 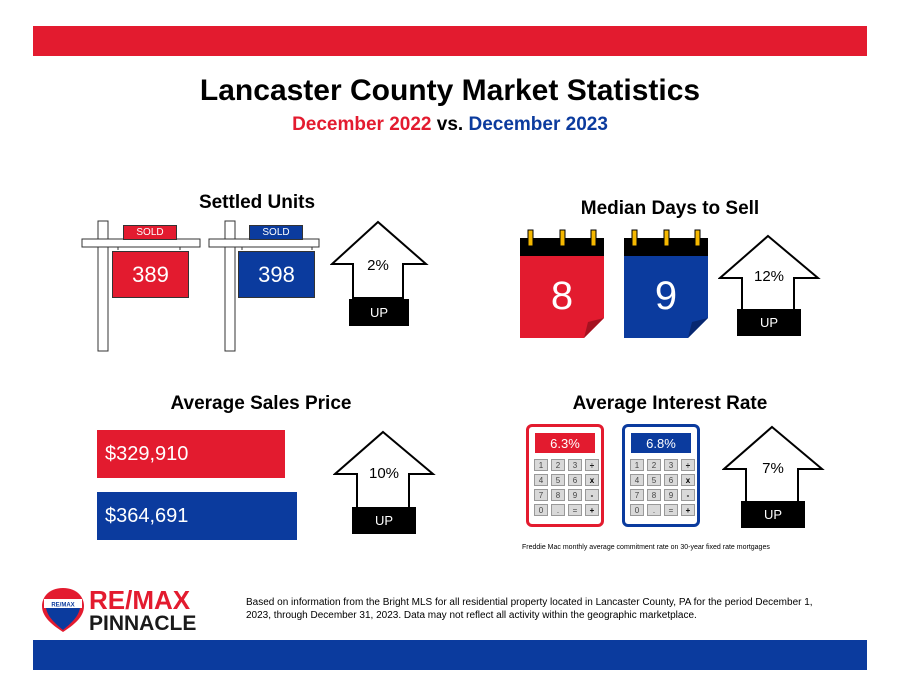 I want to click on page-title: Lancaster County Market Statistics, so click(x=450, y=90).